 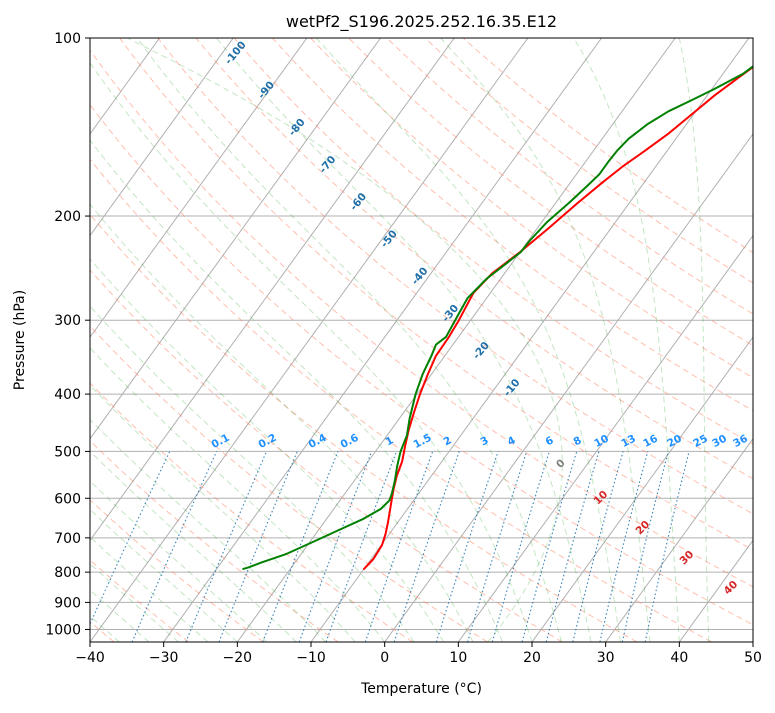 I want to click on x-tick-label: 30, so click(x=606, y=658).